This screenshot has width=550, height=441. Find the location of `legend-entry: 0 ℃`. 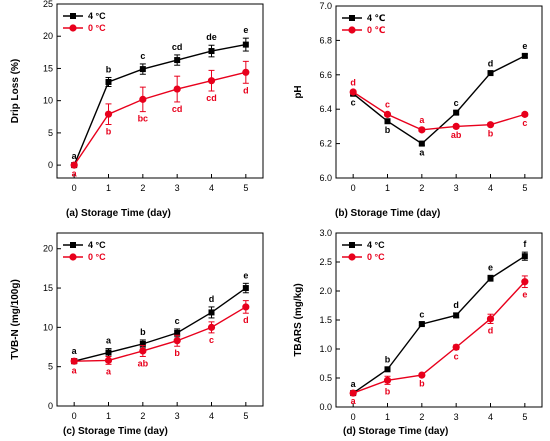

legend-entry: 0 ℃ is located at coordinates (364, 30).